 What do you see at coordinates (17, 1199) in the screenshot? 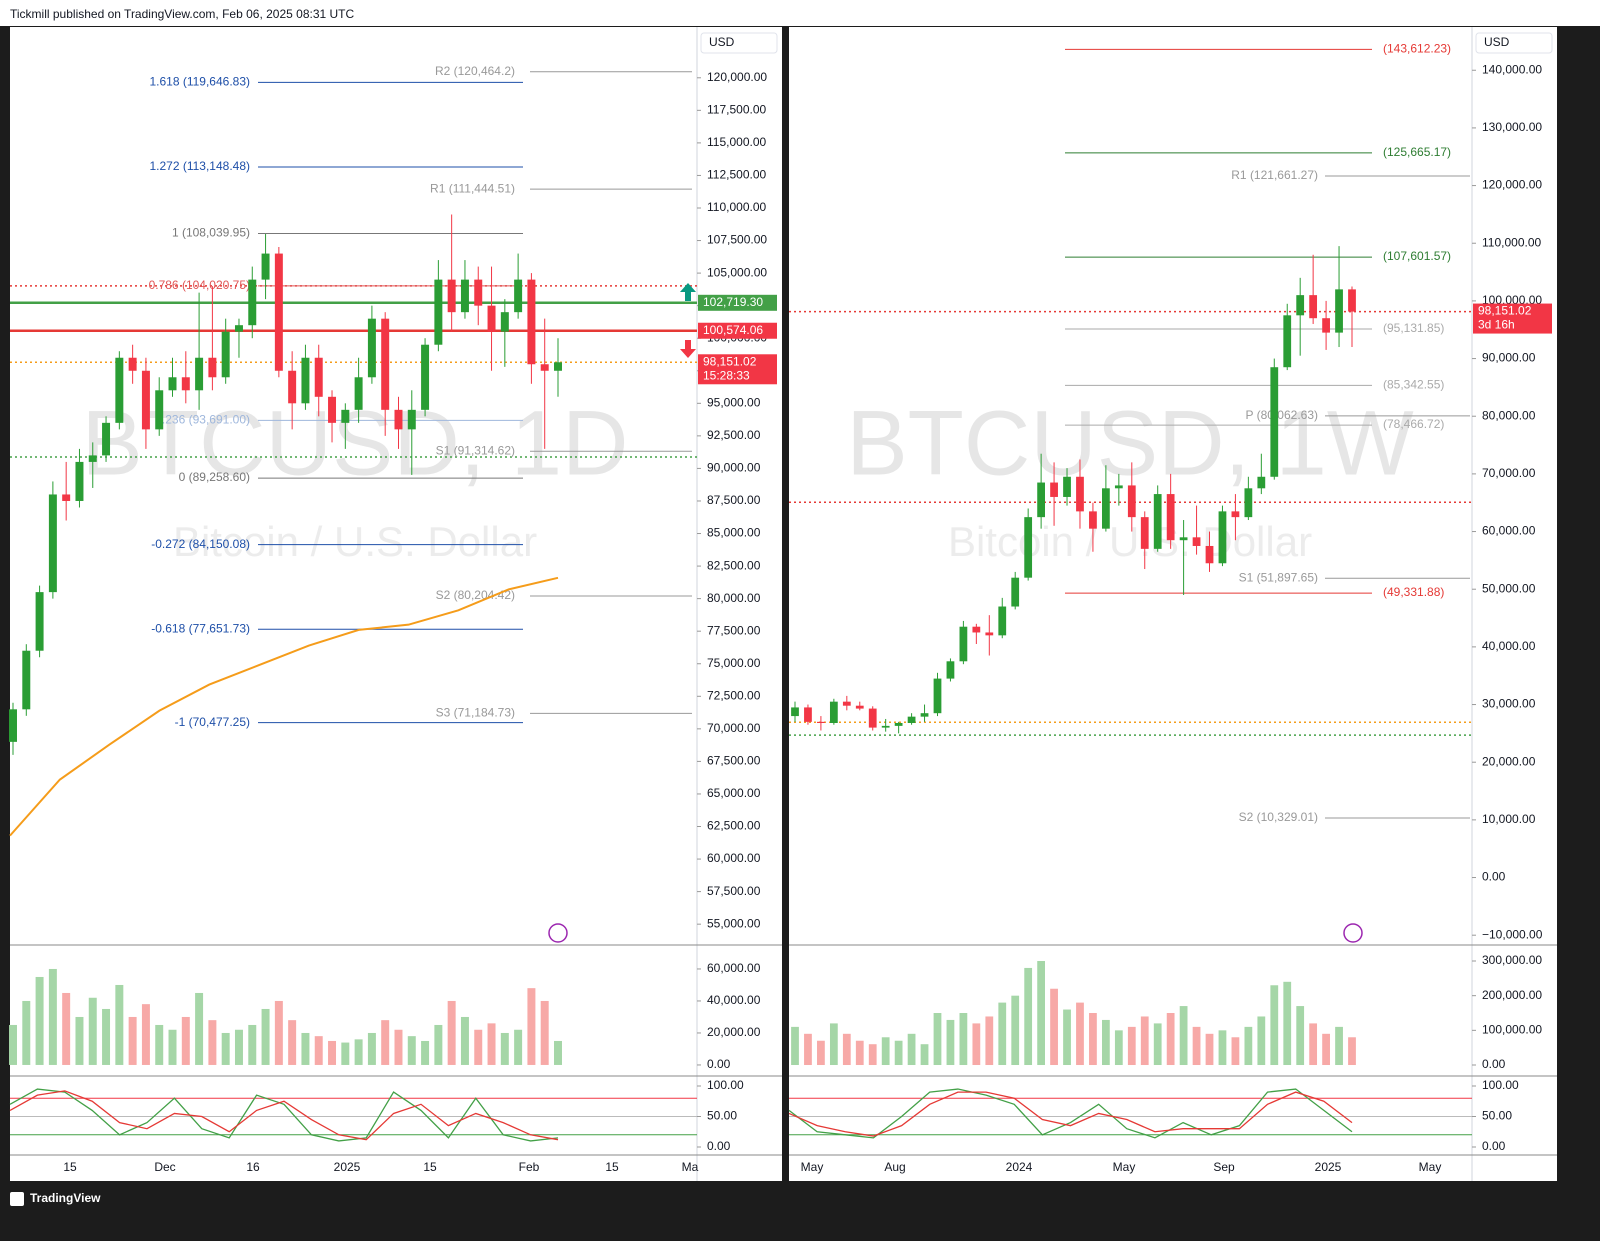
I see `brand-logo` at bounding box center [17, 1199].